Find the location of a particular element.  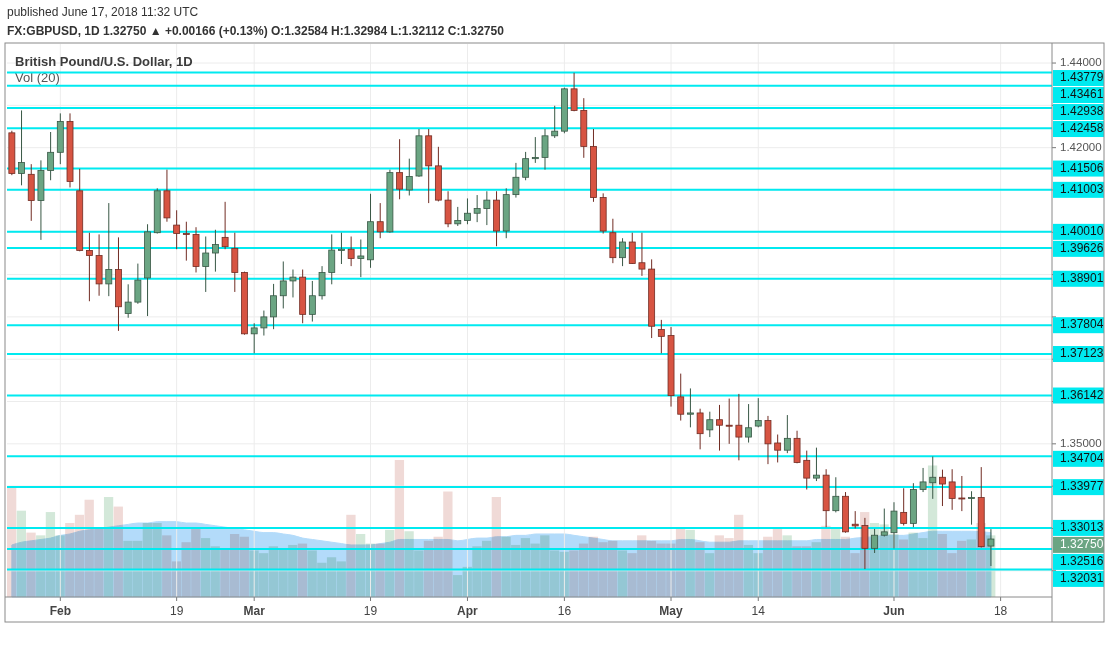

x-tick-label: 16 is located at coordinates (564, 611).